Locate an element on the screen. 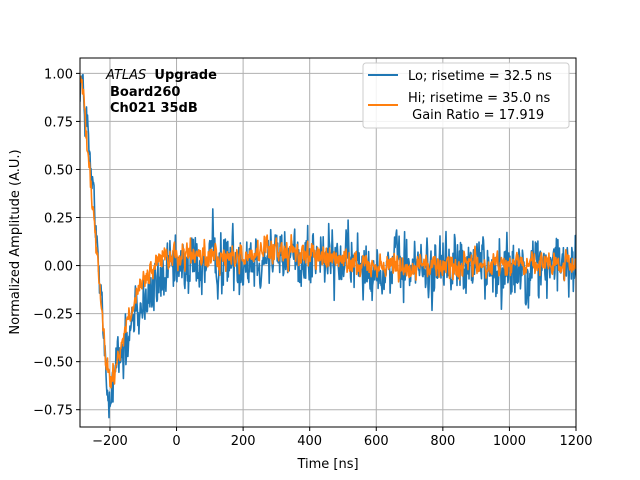 The height and width of the screenshot is (480, 640). y-tick-label: 0.50 is located at coordinates (58, 170).